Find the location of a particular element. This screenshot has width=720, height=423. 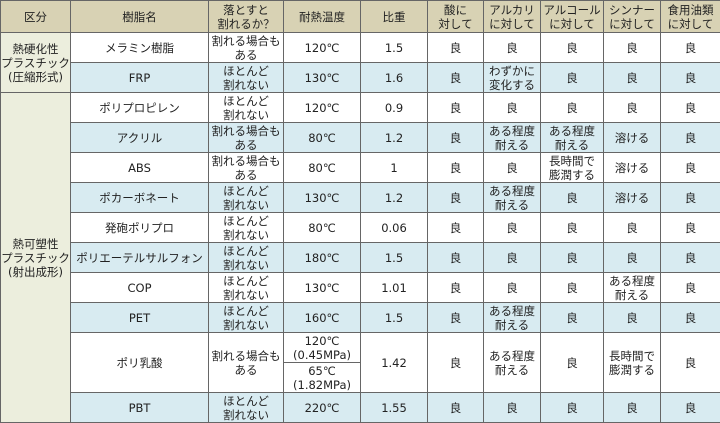

heat-resistance-cell: 120℃ (0.45MPa) is located at coordinates (322, 348).